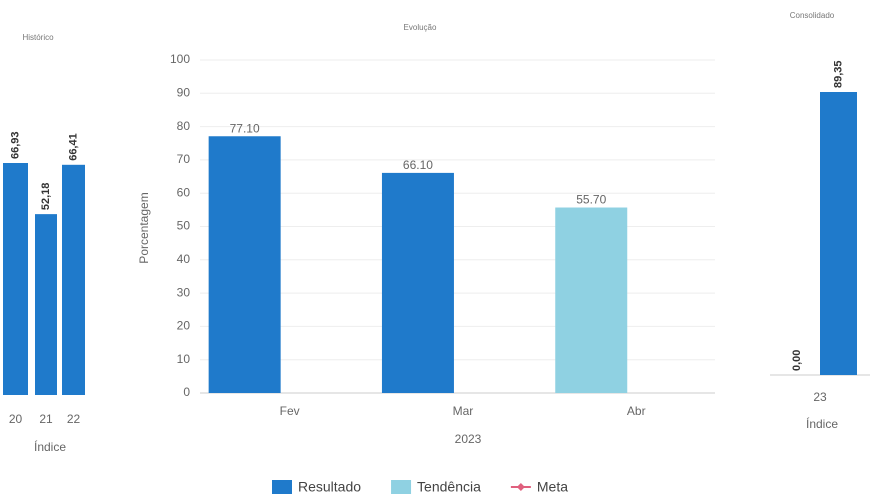  Describe the element at coordinates (418, 165) in the screenshot. I see `value-label: 66.10` at that location.